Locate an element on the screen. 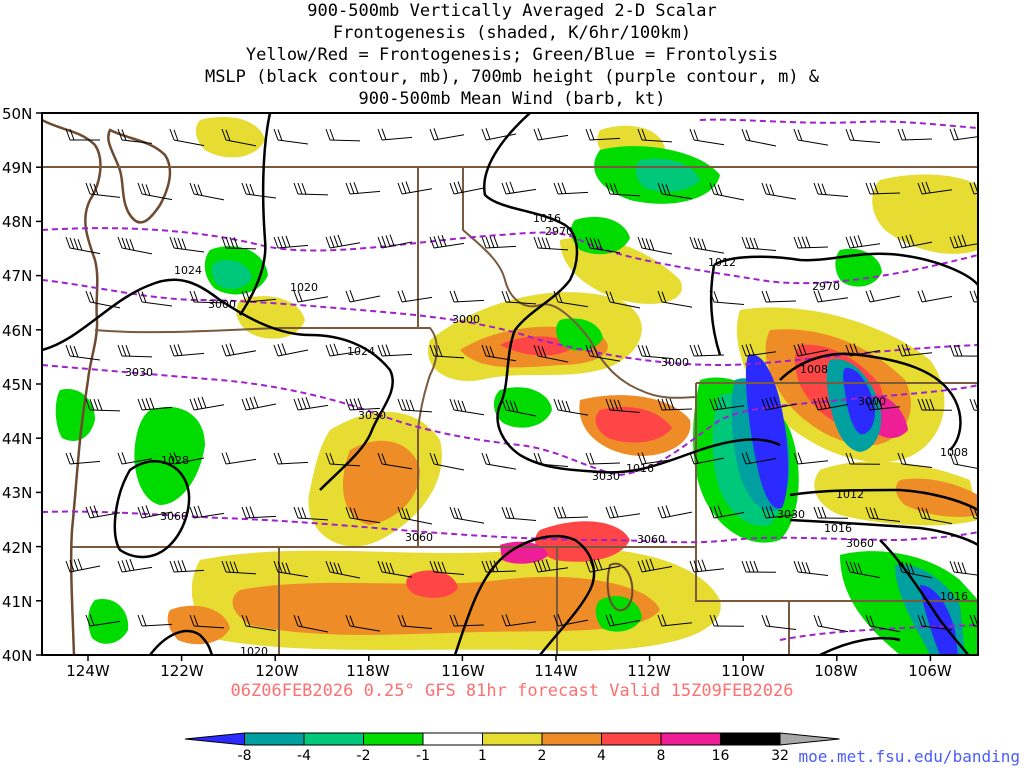 The image size is (1024, 768). height-label: 3060 is located at coordinates (651, 539).